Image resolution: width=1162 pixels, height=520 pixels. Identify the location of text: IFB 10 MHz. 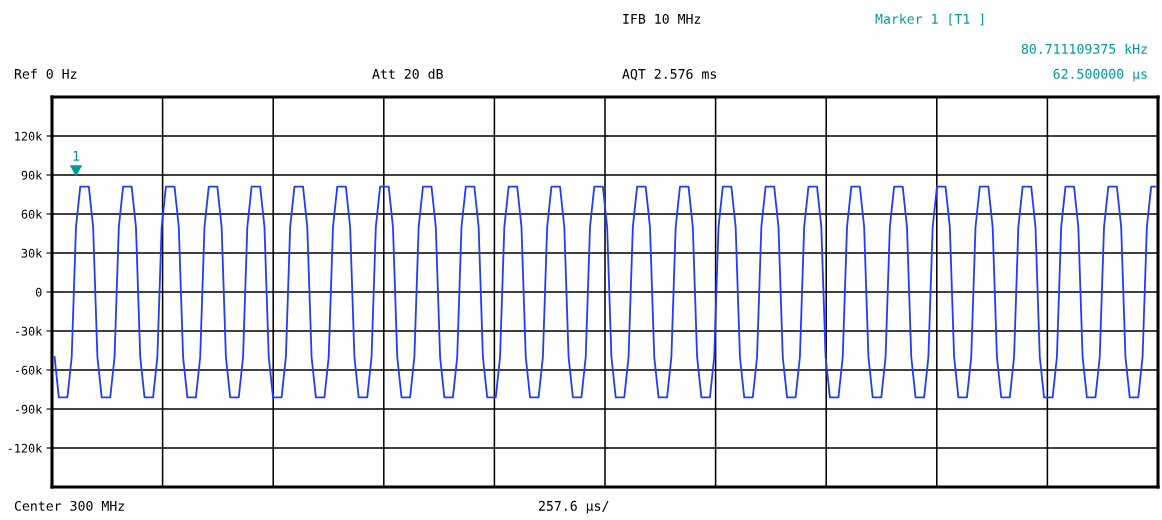
(662, 18).